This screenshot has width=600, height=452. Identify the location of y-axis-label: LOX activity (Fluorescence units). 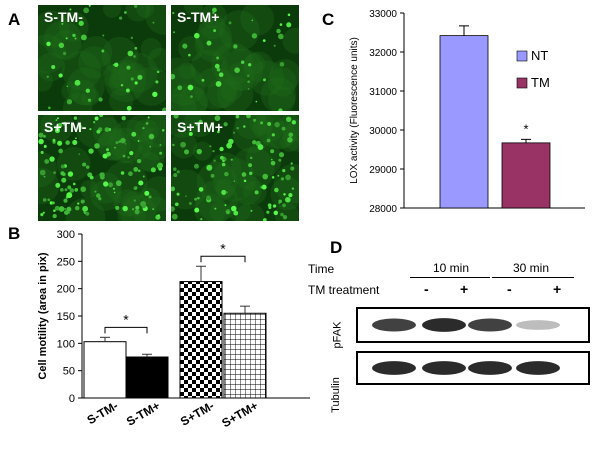
(354, 110).